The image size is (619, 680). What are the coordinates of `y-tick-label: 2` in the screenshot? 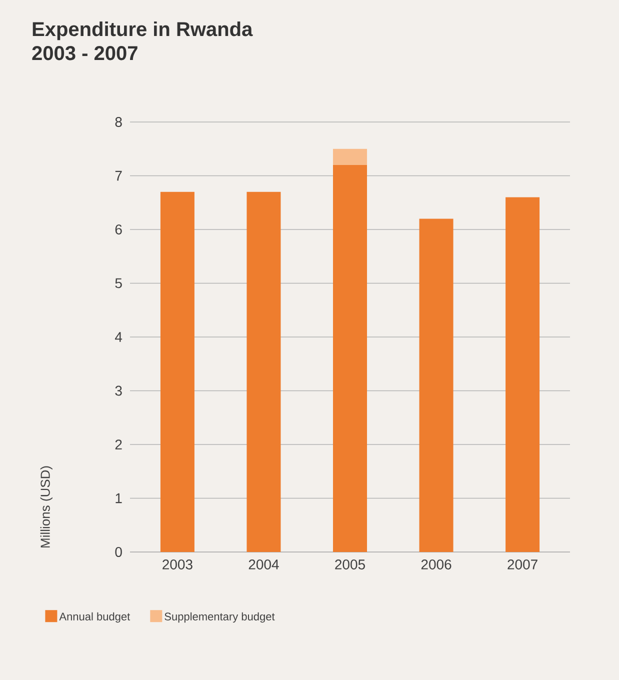 It's located at (118, 445).